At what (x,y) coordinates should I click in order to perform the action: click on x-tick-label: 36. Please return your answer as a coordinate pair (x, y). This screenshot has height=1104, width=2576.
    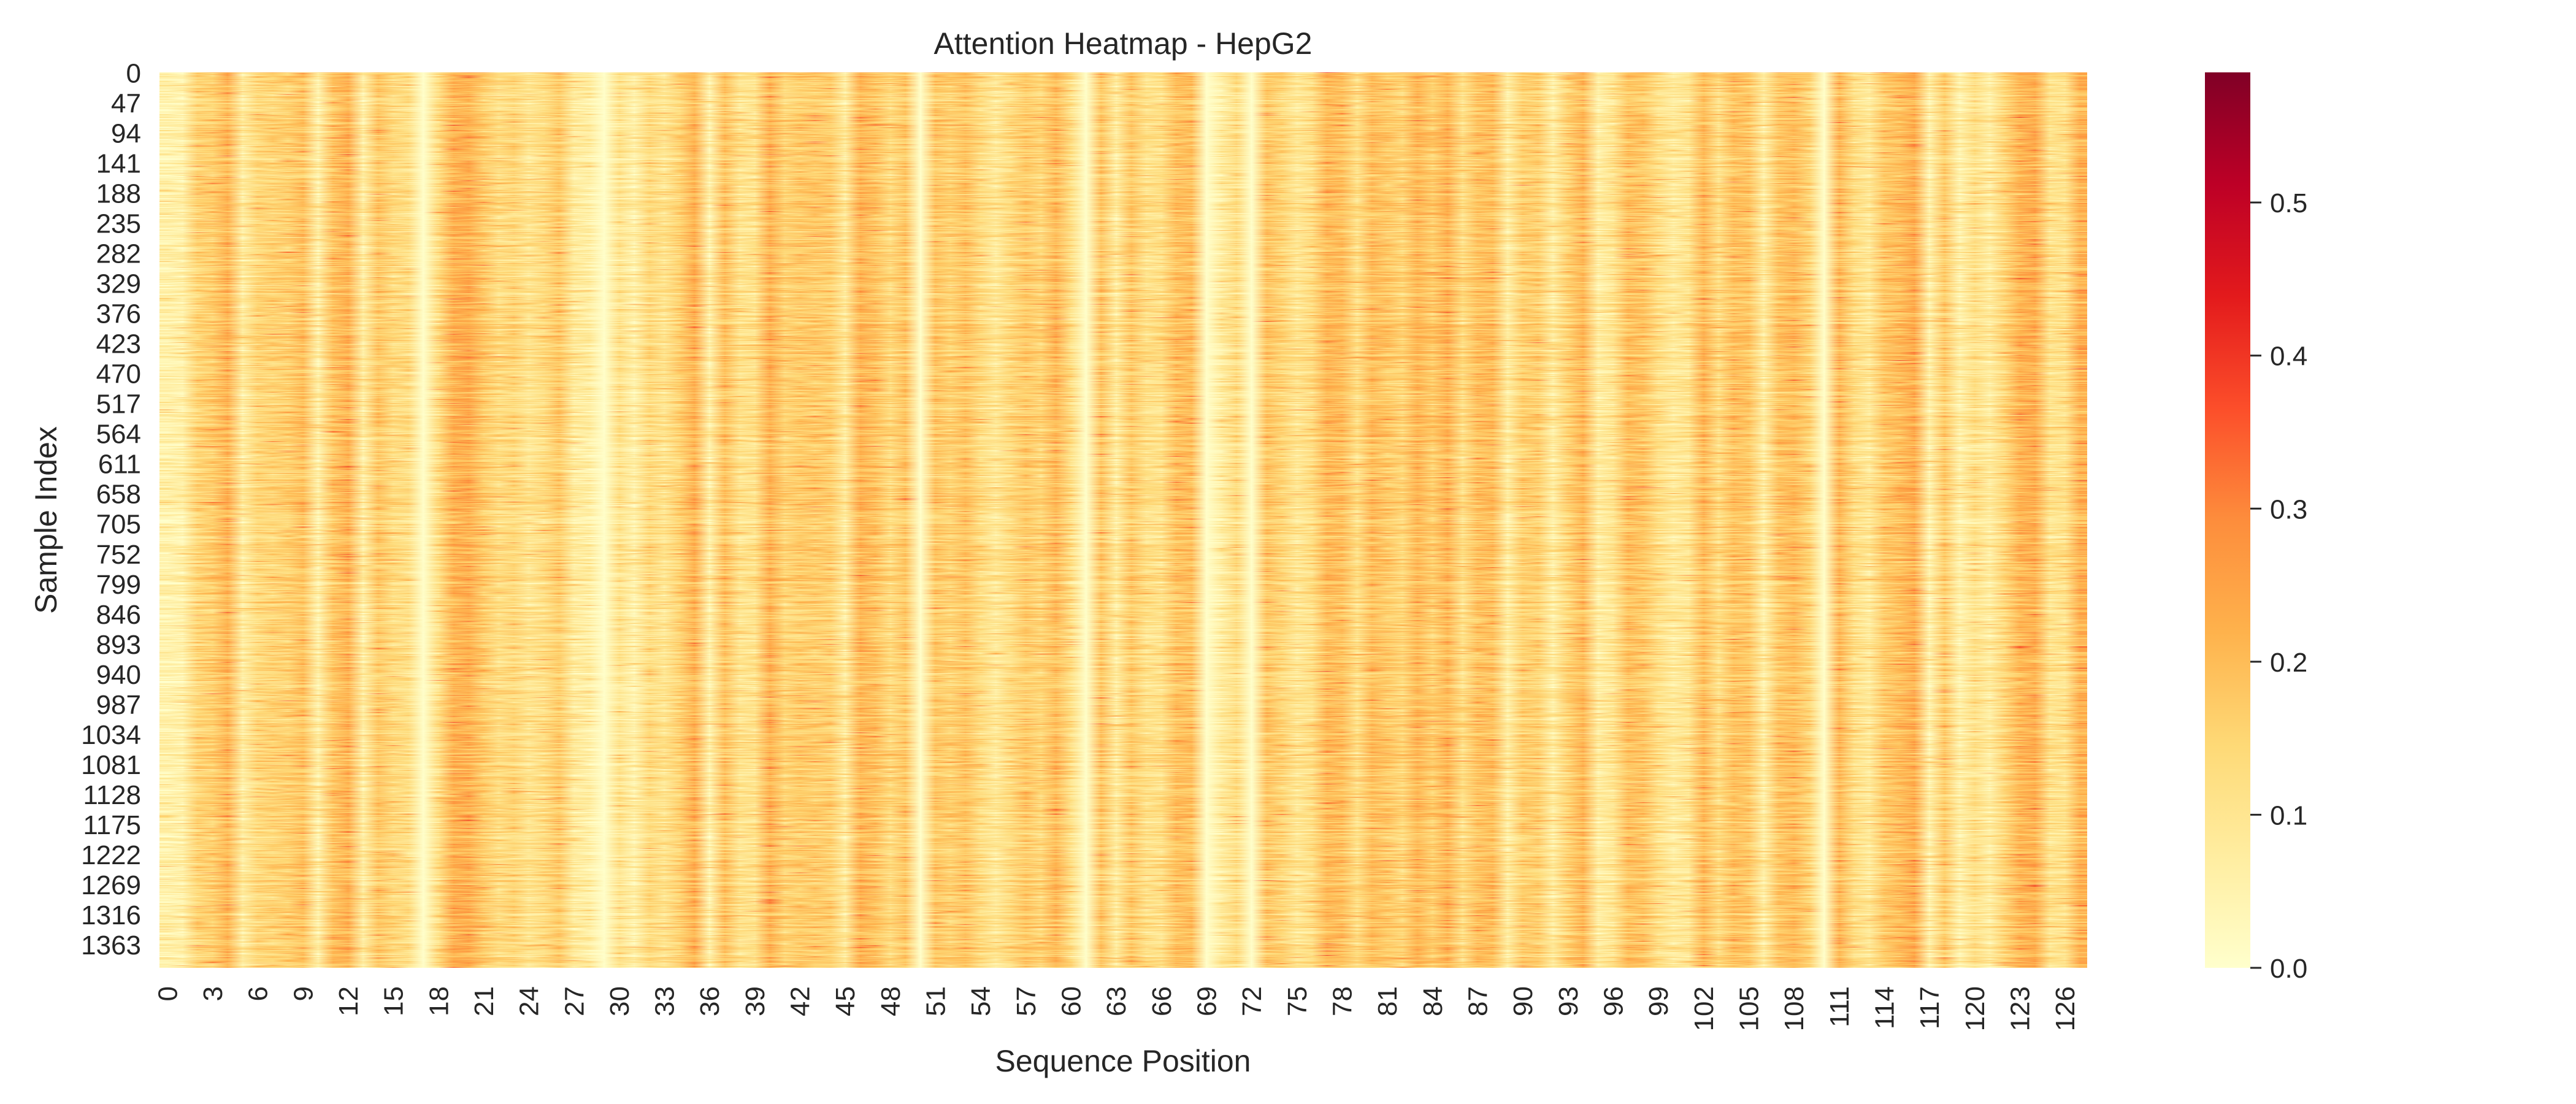
    Looking at the image, I should click on (710, 1001).